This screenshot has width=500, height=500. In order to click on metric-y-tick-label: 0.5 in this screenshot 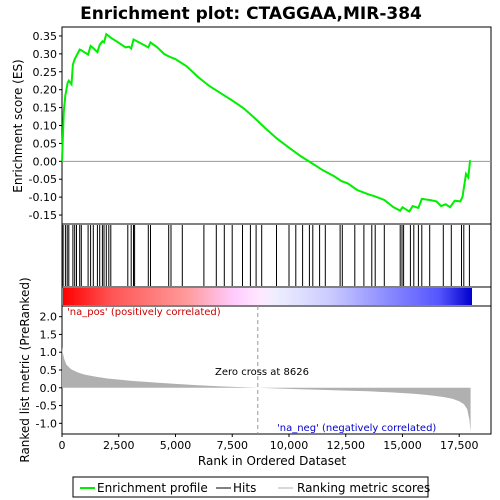, I will do `click(49, 370)`.